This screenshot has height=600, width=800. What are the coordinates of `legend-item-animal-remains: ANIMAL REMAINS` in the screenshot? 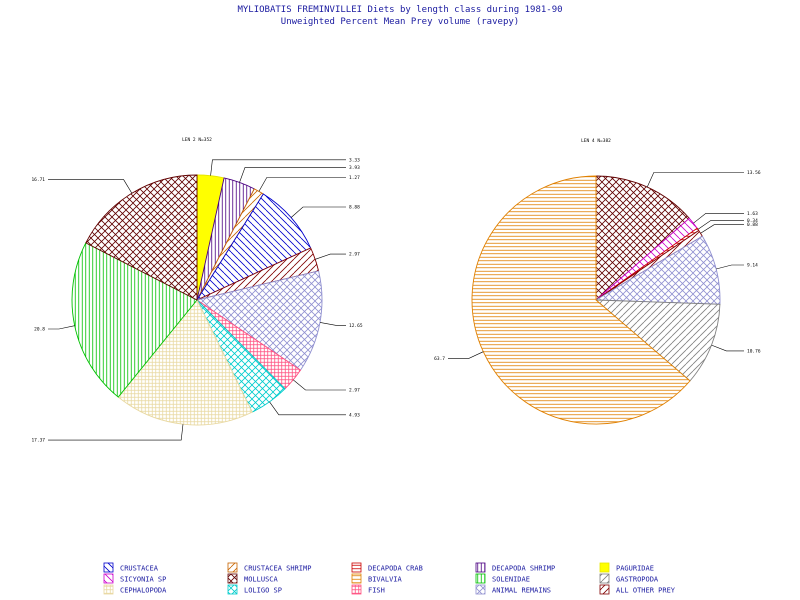 It's located at (513, 589).